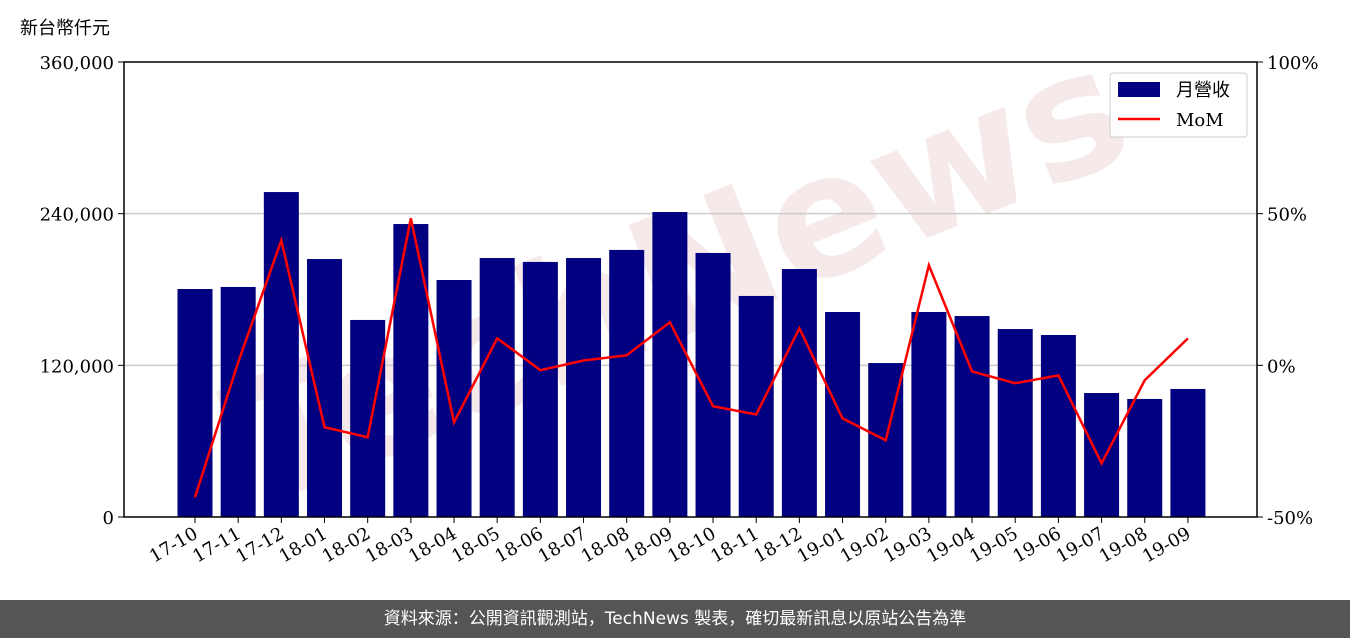  I want to click on y-tick-label: 240,000, so click(77, 215).